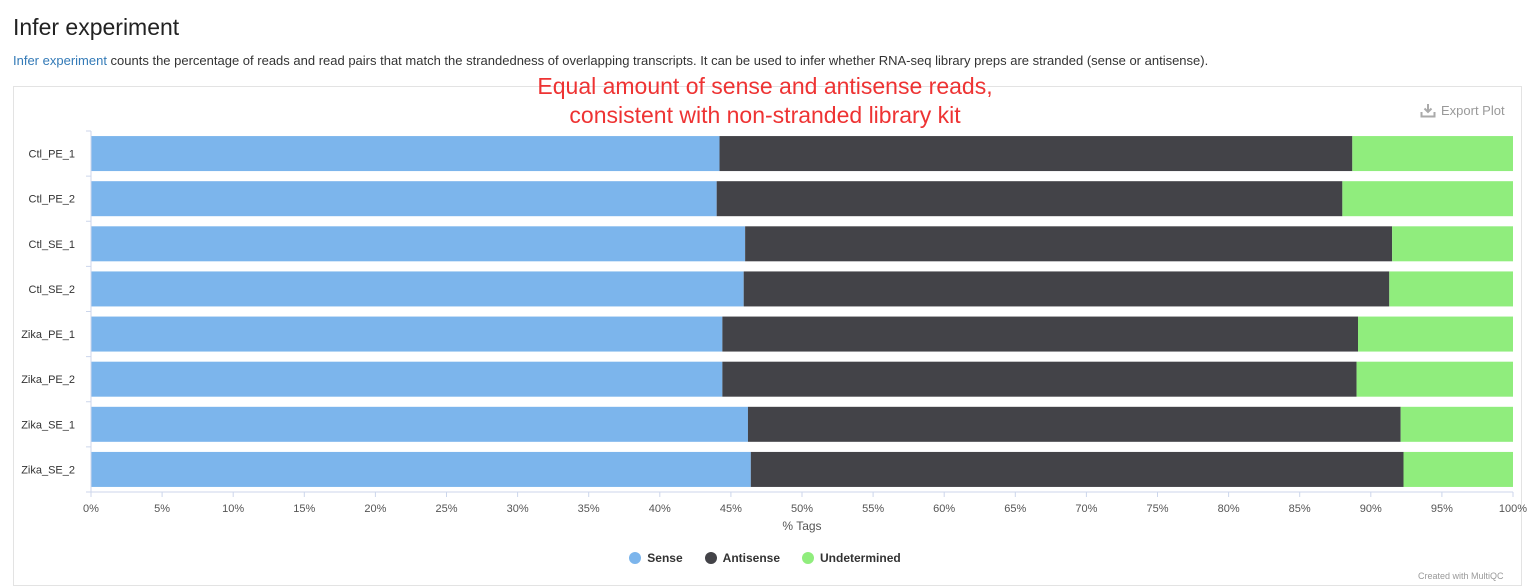 This screenshot has width=1530, height=586. I want to click on legend-marker-undetermined, so click(808, 558).